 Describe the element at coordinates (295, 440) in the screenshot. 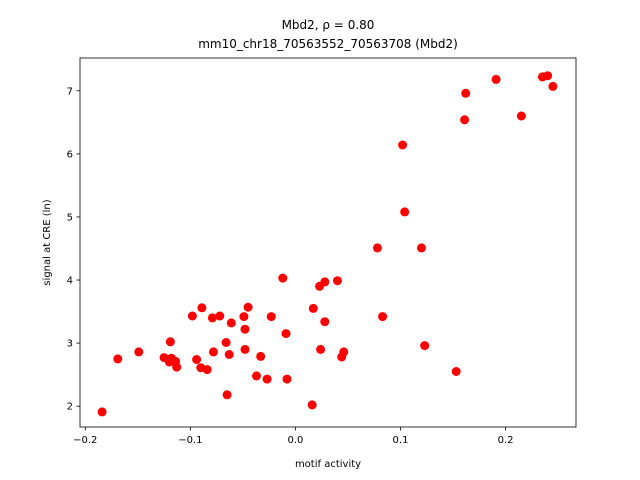

I see `x-tick-label: 0.0` at that location.